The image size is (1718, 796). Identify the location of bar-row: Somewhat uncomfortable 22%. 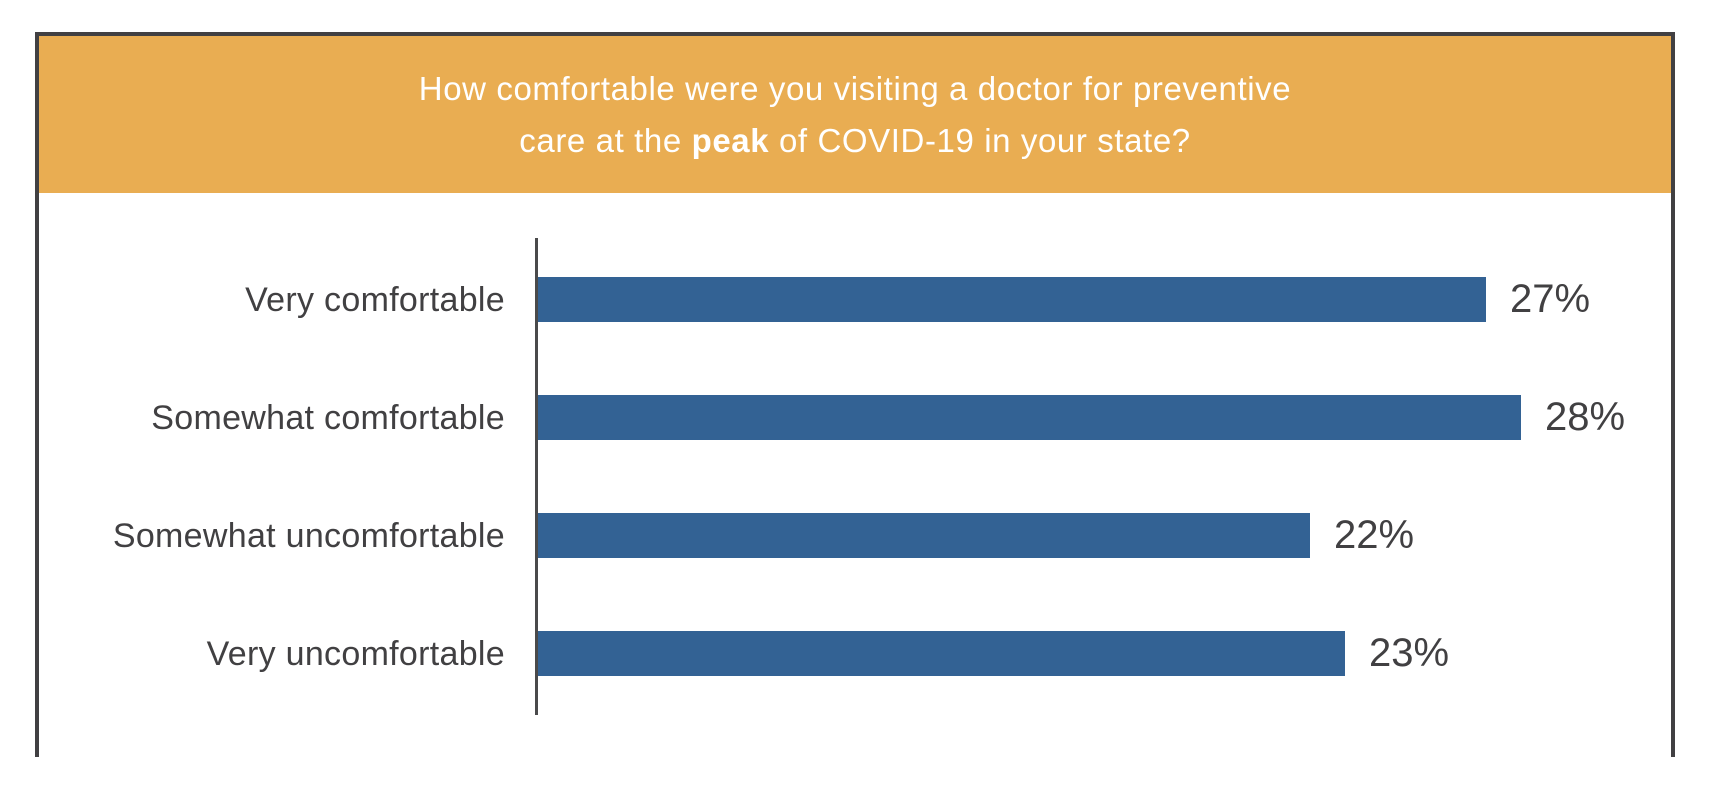
(855, 535).